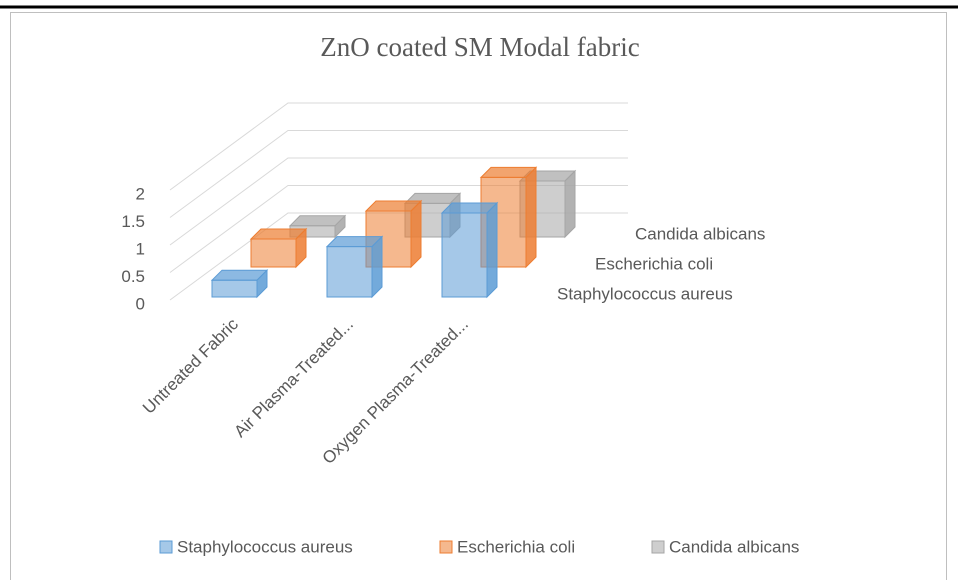 The image size is (958, 580). I want to click on y-tick-label: 2, so click(140, 193).